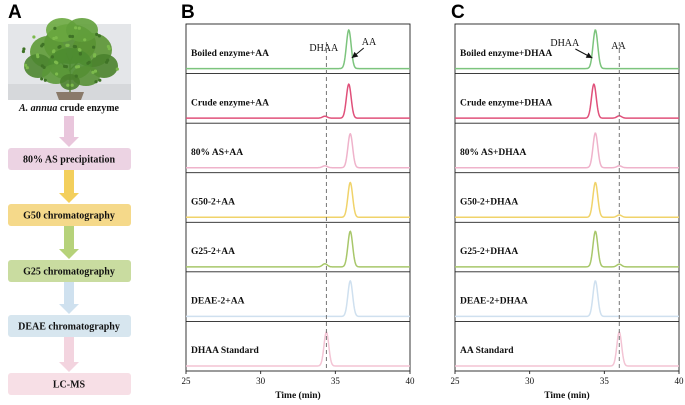  I want to click on step-label: G25 chromatography, so click(69, 272).